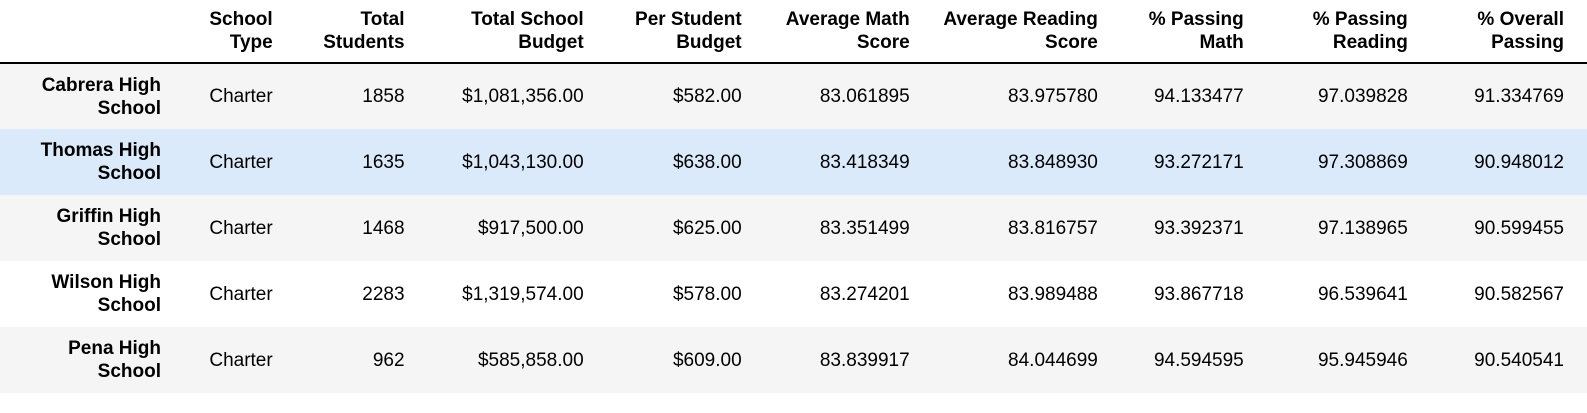 This screenshot has width=1587, height=413. What do you see at coordinates (523, 162) in the screenshot?
I see `cell-total-school-budget: $1,043,130.00` at bounding box center [523, 162].